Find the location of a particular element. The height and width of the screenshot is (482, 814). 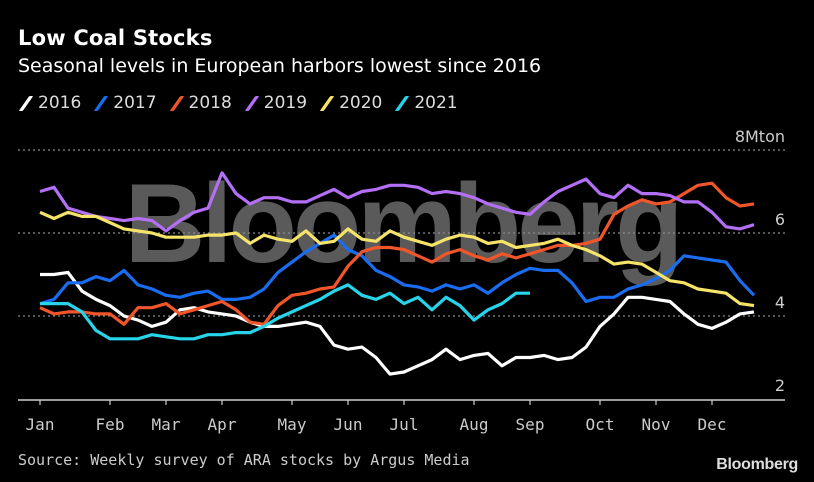

x-tick-label: Dec is located at coordinates (712, 424).